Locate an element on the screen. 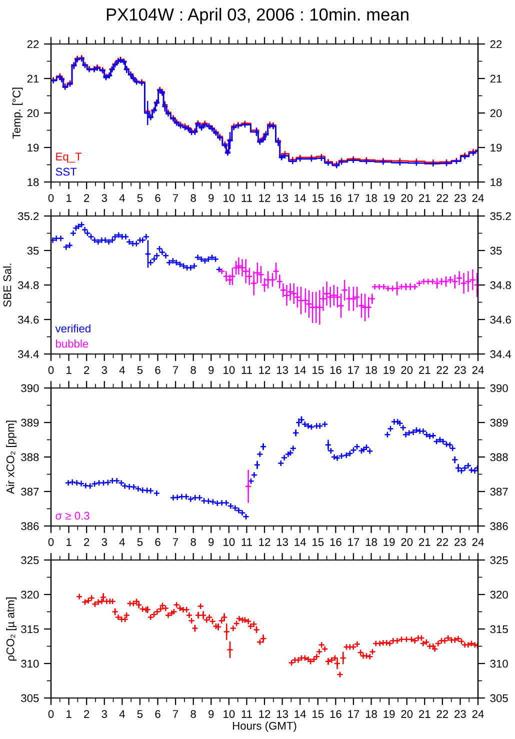 Image resolution: width=515 pixels, height=739 pixels. y-tick-label: 20 is located at coordinates (33, 113).